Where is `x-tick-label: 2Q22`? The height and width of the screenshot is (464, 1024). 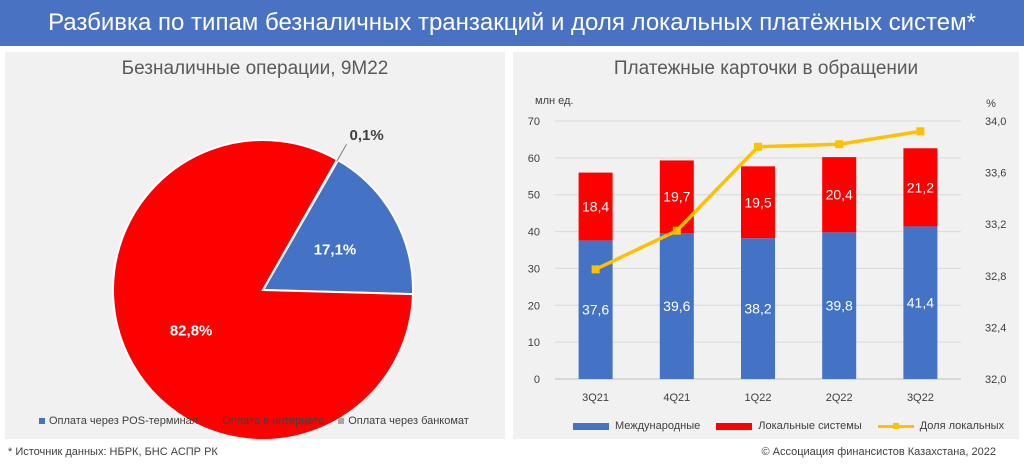
x-tick-label: 2Q22 is located at coordinates (839, 398).